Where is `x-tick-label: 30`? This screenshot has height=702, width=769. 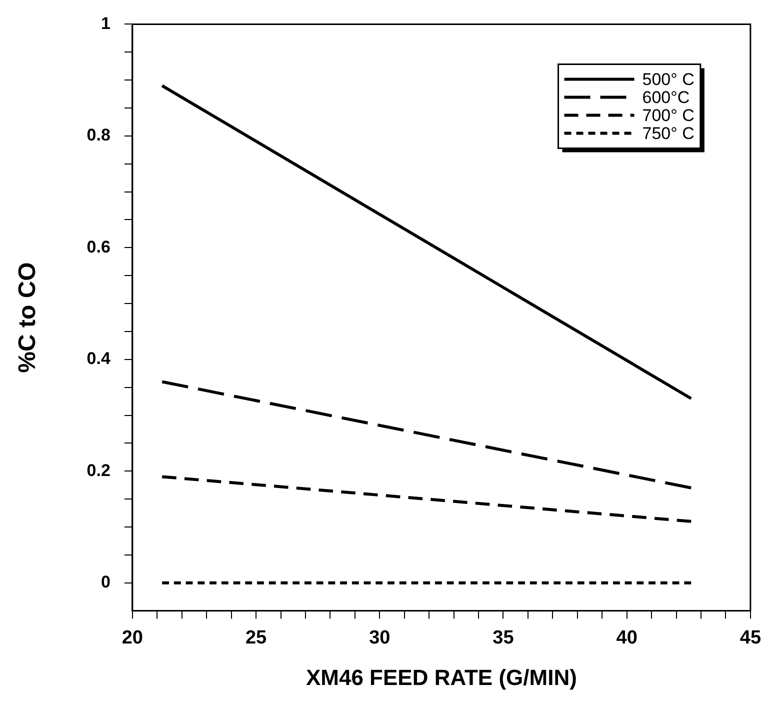
x-tick-label: 30 is located at coordinates (379, 637).